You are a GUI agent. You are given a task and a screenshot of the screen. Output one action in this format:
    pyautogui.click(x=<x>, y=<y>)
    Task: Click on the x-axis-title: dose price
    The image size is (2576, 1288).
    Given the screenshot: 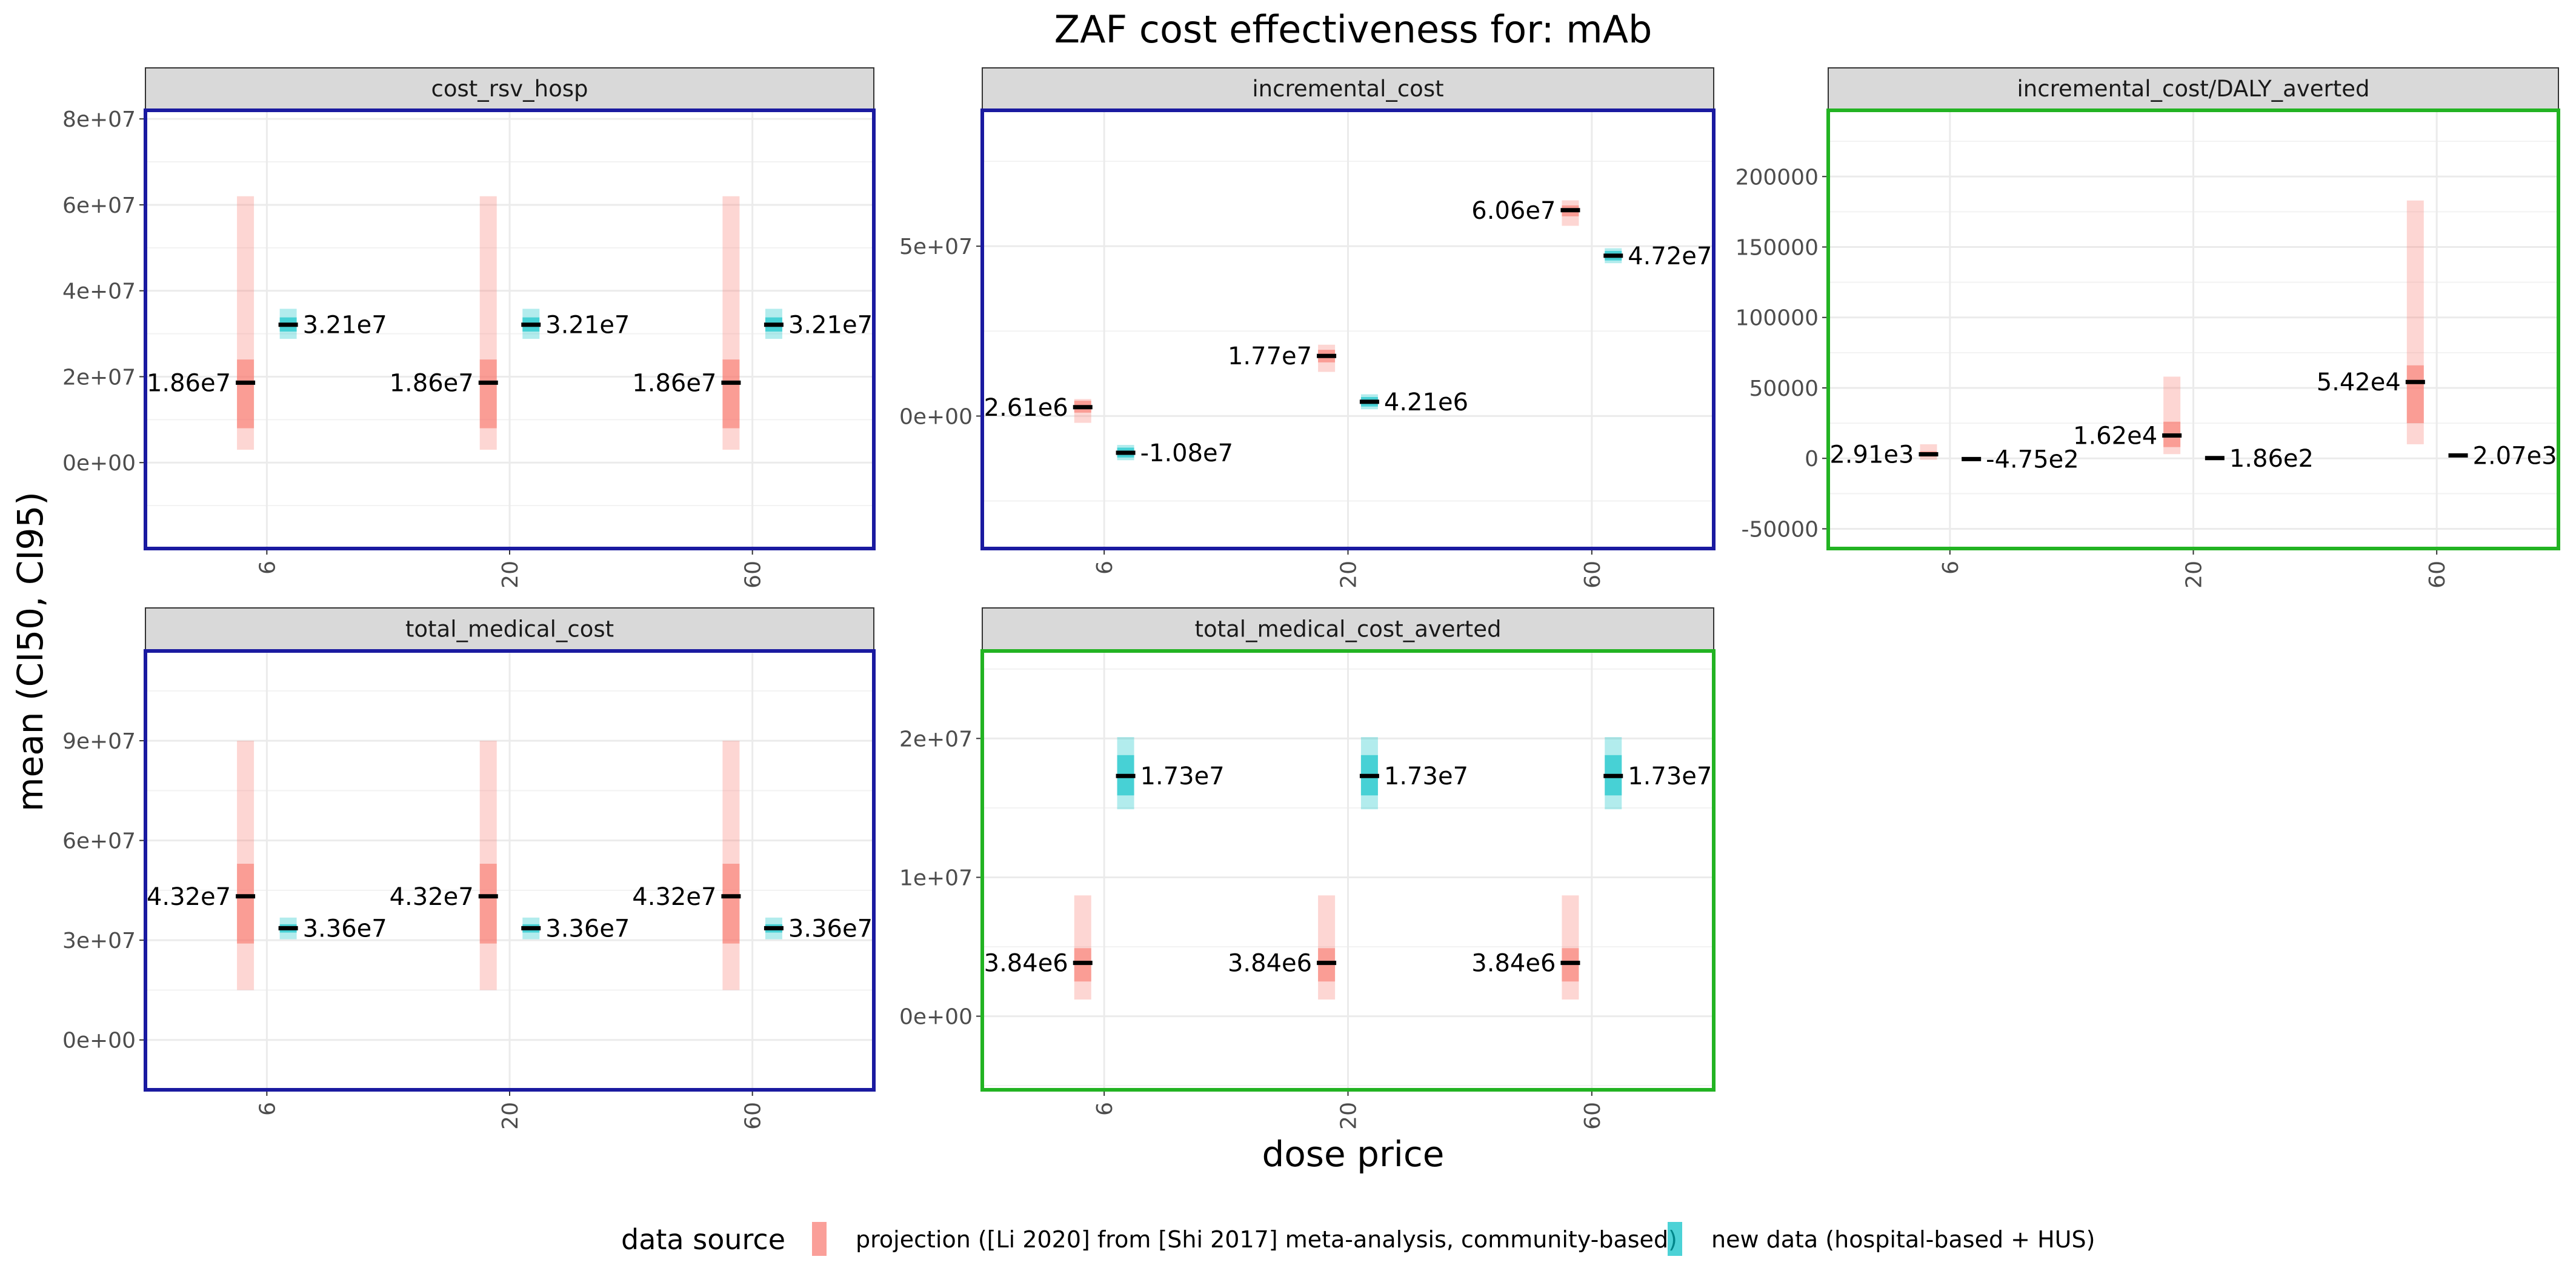 What is the action you would take?
    pyautogui.click(x=1353, y=1154)
    